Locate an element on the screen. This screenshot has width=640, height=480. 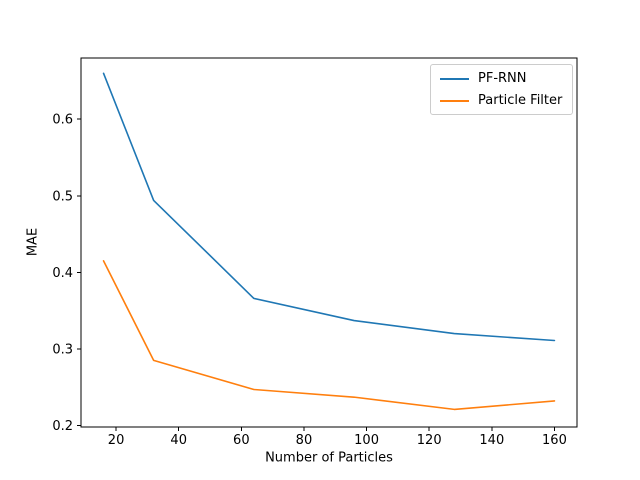
x-tick-label: 140 is located at coordinates (491, 440).